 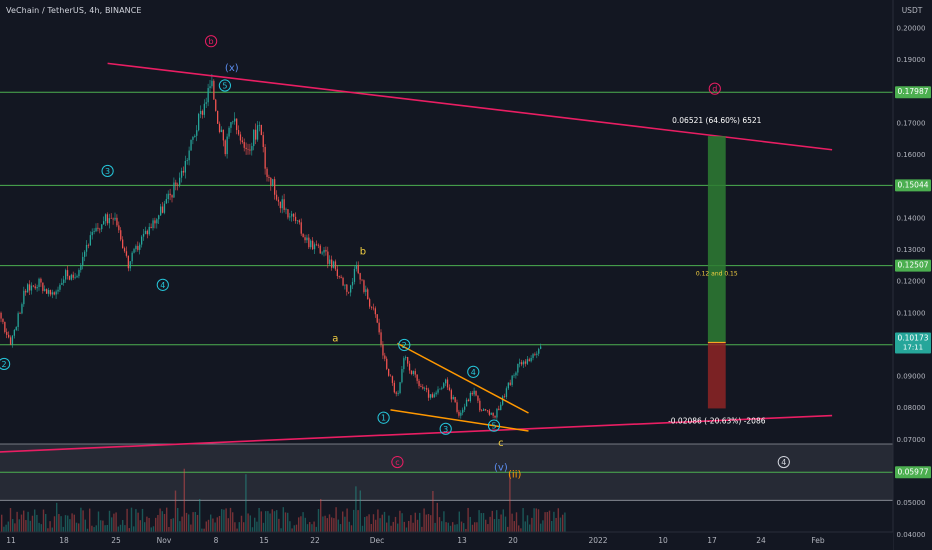 I want to click on wave-label: d, so click(x=714, y=89).